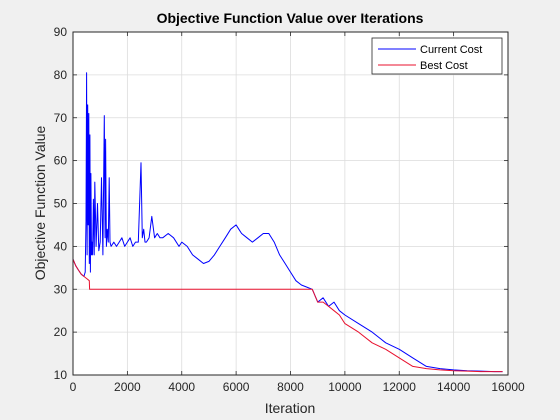 This screenshot has height=420, width=560. I want to click on y-tick-label: 20, so click(61, 332).